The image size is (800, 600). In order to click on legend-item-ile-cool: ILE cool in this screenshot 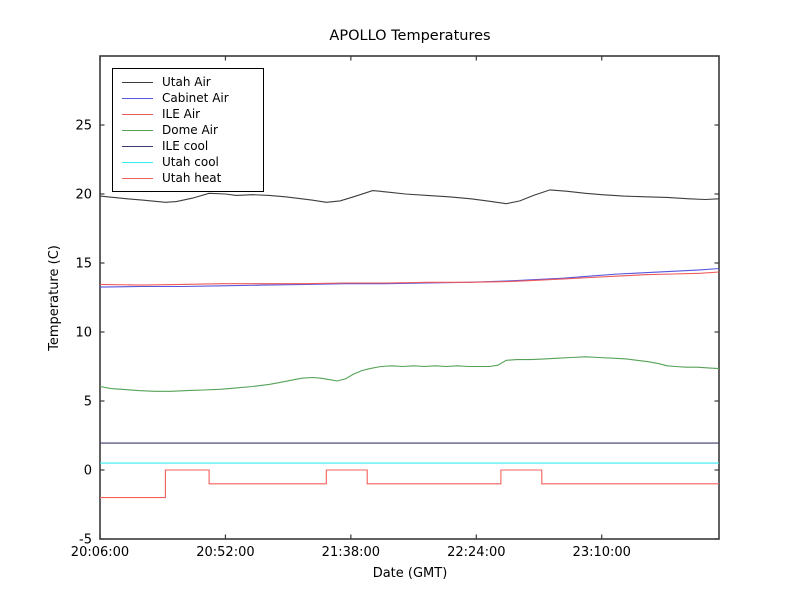, I will do `click(188, 146)`.